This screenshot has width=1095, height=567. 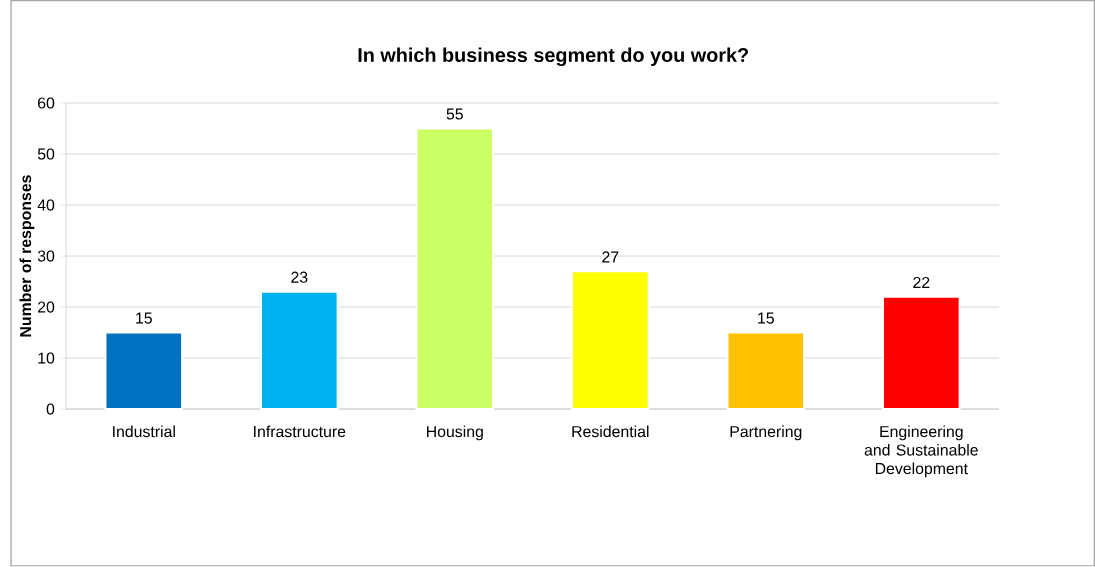 I want to click on y-tick-label: 10, so click(x=46, y=358).